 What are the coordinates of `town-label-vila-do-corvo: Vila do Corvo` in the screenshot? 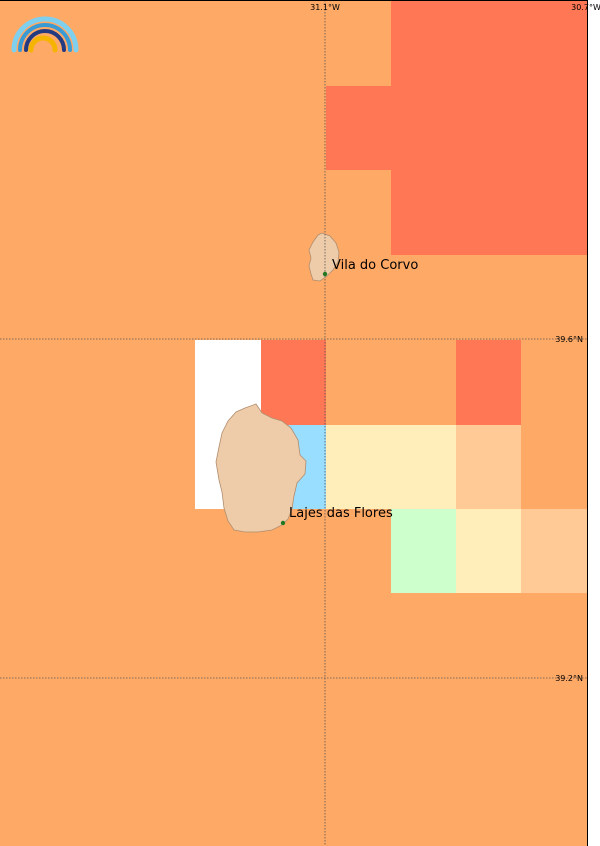 It's located at (375, 265).